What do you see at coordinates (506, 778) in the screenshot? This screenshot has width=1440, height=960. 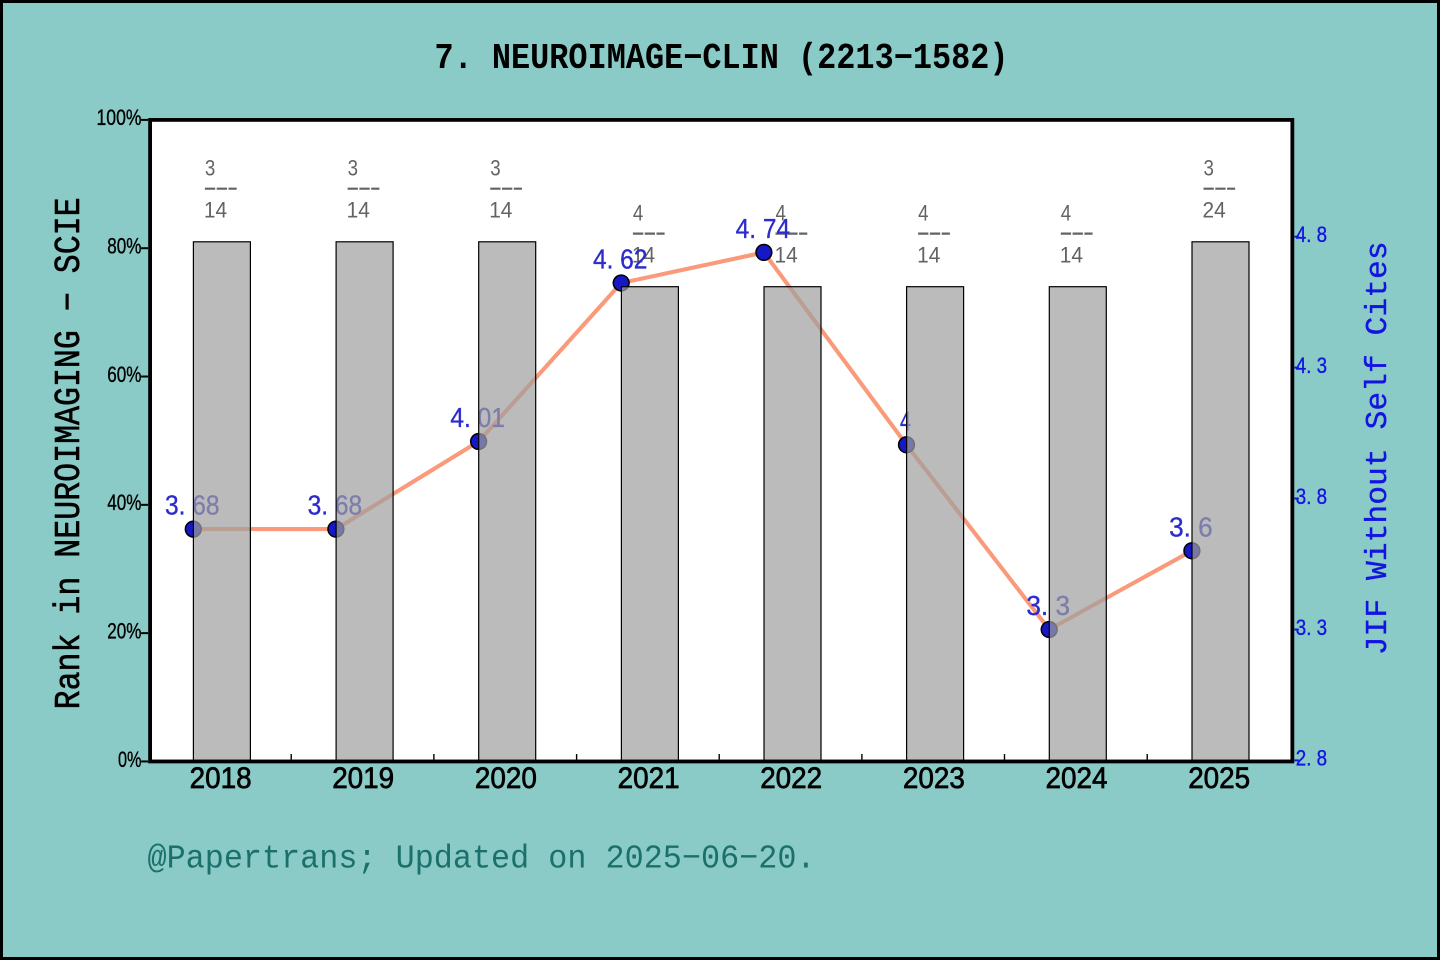 I see `svg-text: 2020` at bounding box center [506, 778].